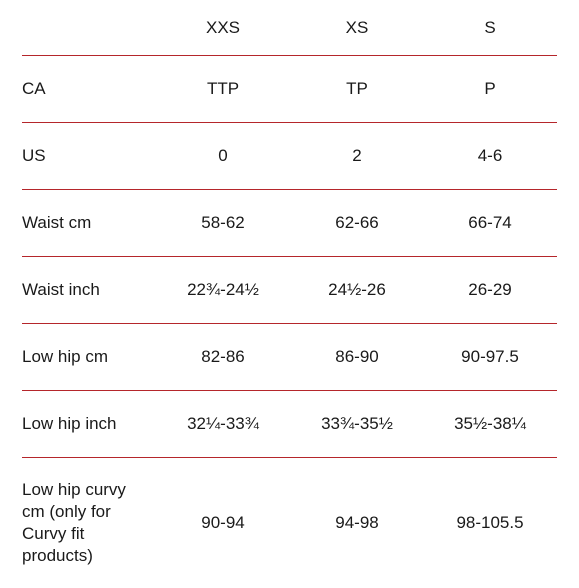  I want to click on row-value: 22¾-24½, so click(223, 289).